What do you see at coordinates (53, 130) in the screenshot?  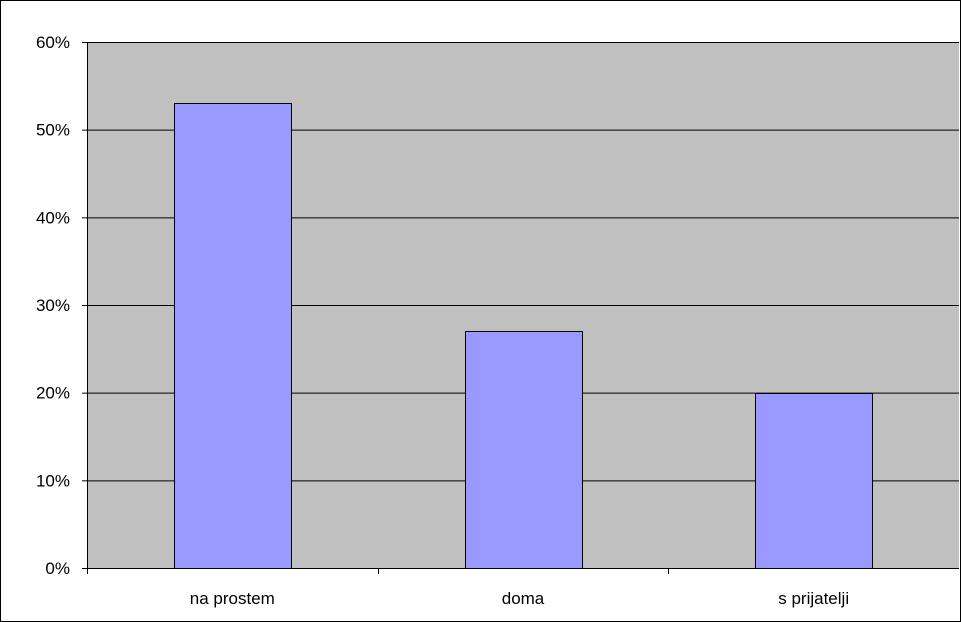 I see `y-tick-label-50: 50%` at bounding box center [53, 130].